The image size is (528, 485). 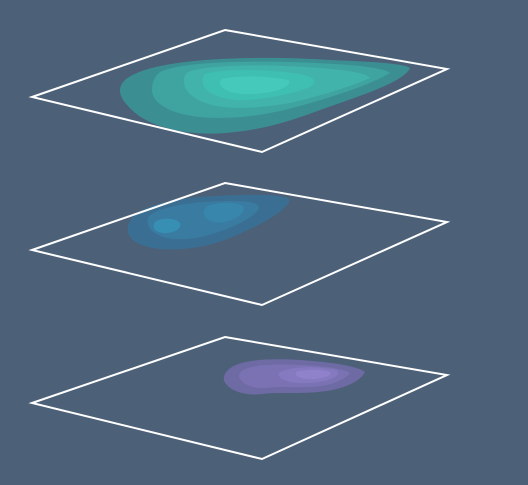 What do you see at coordinates (313, 374) in the screenshot?
I see `layer-bottom-blob-core` at bounding box center [313, 374].